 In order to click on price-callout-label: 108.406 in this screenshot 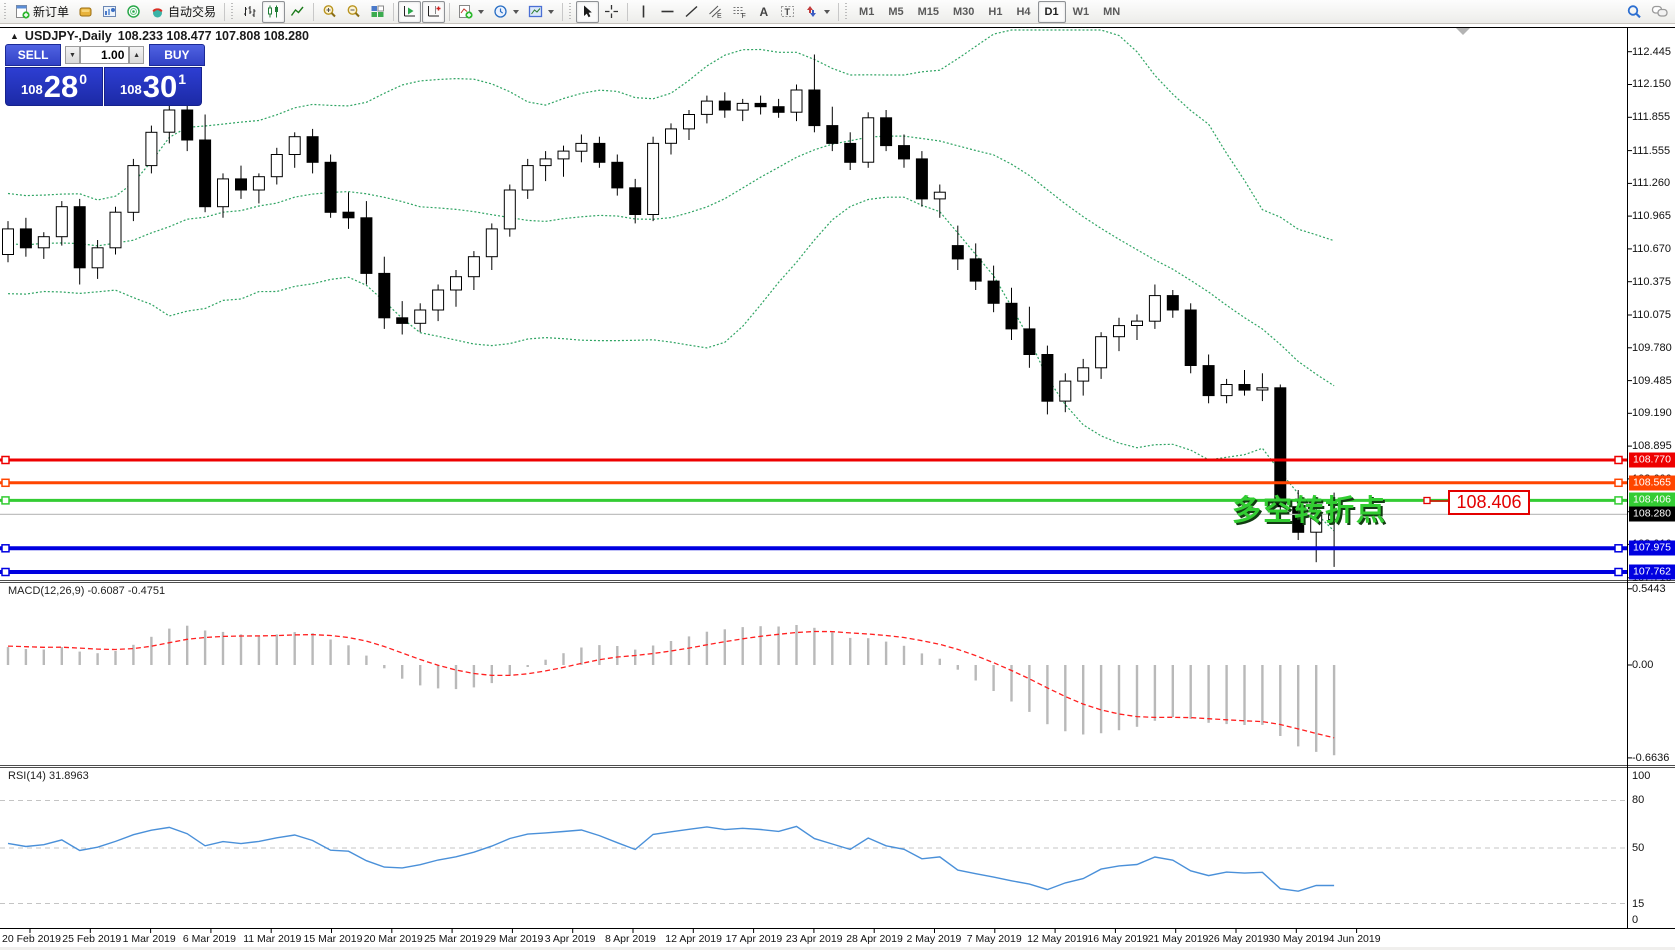, I will do `click(1489, 502)`.